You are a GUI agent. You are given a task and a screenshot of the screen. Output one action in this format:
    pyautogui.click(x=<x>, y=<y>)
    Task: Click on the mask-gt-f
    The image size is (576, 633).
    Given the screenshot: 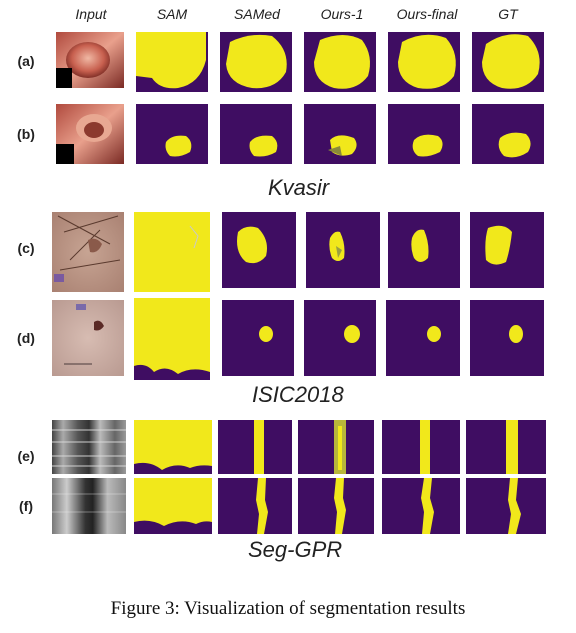 What is the action you would take?
    pyautogui.click(x=506, y=506)
    